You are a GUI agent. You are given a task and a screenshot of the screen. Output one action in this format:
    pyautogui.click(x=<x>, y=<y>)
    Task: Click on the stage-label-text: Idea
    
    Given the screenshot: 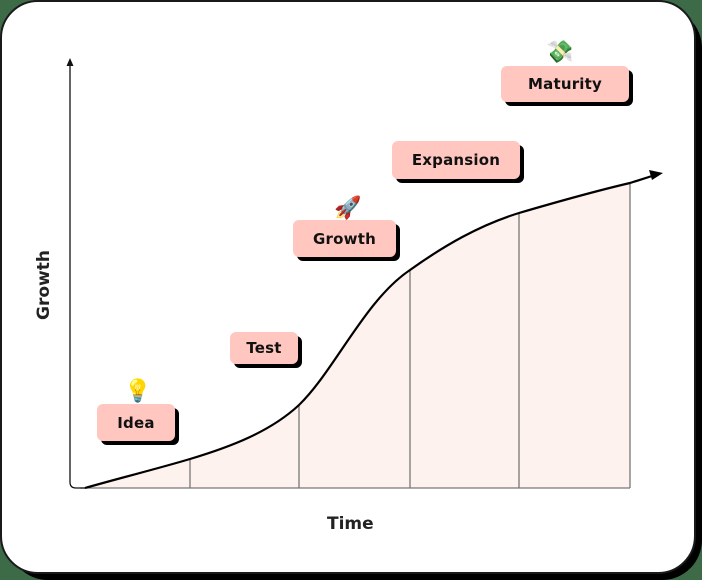 What is the action you would take?
    pyautogui.click(x=136, y=422)
    